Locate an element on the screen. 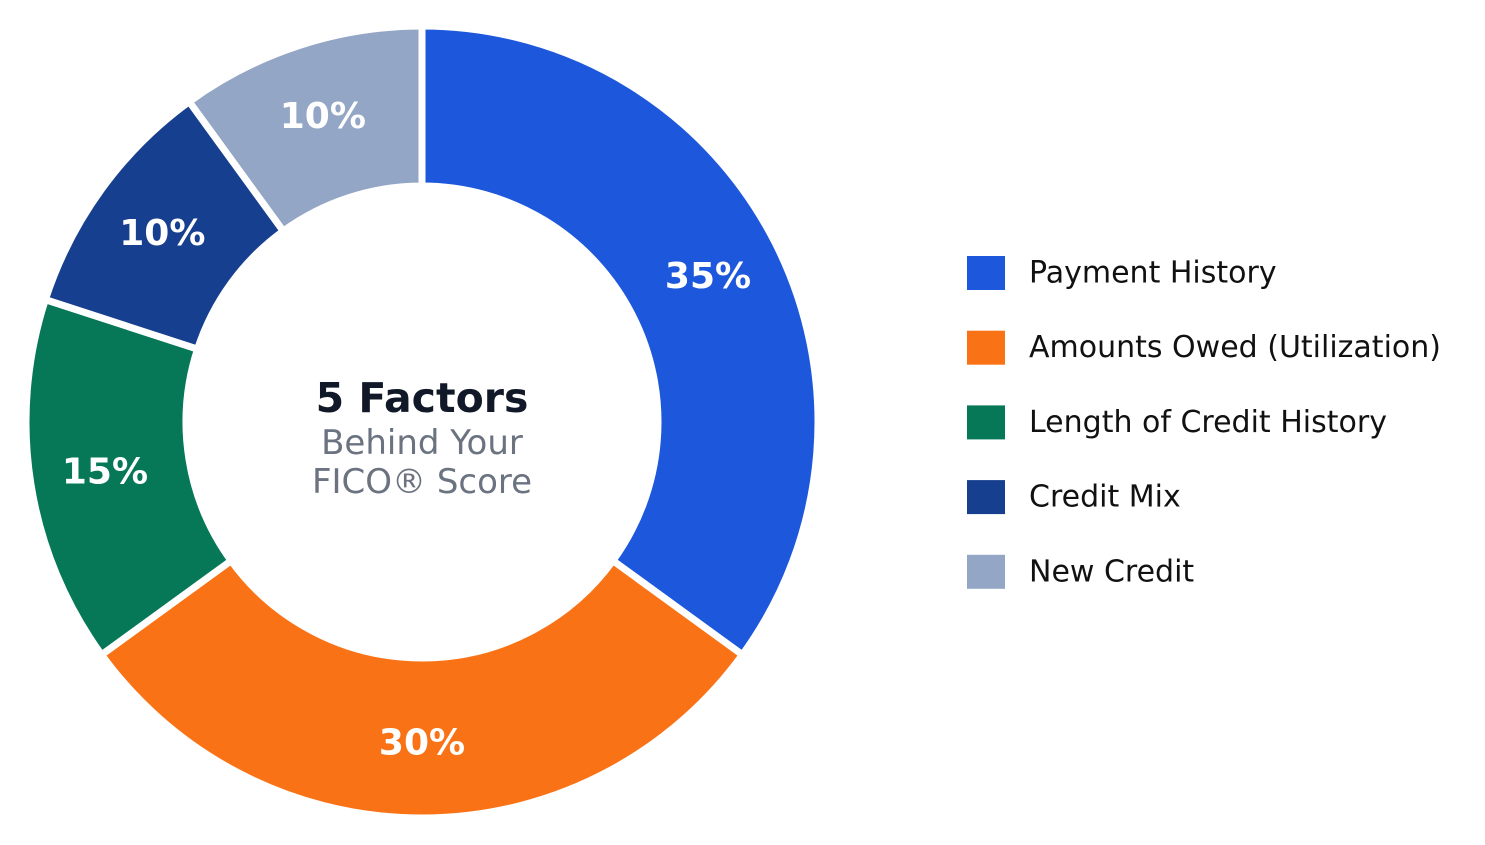 The image size is (1485, 845). center-subtitle-line2: FICO® Score is located at coordinates (422, 482).